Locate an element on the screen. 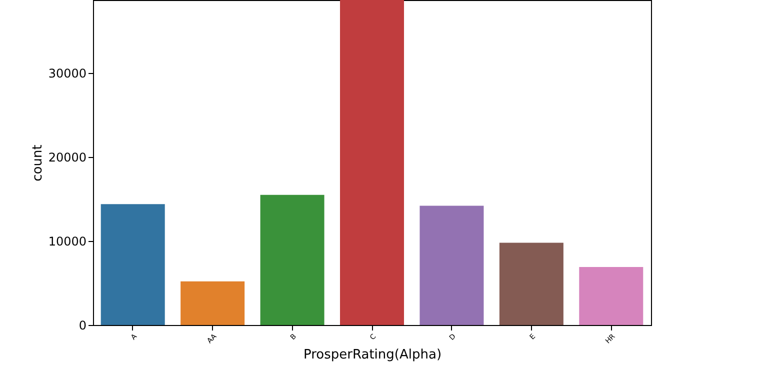 Image resolution: width=766 pixels, height=379 pixels. y-axis-title: count is located at coordinates (38, 163).